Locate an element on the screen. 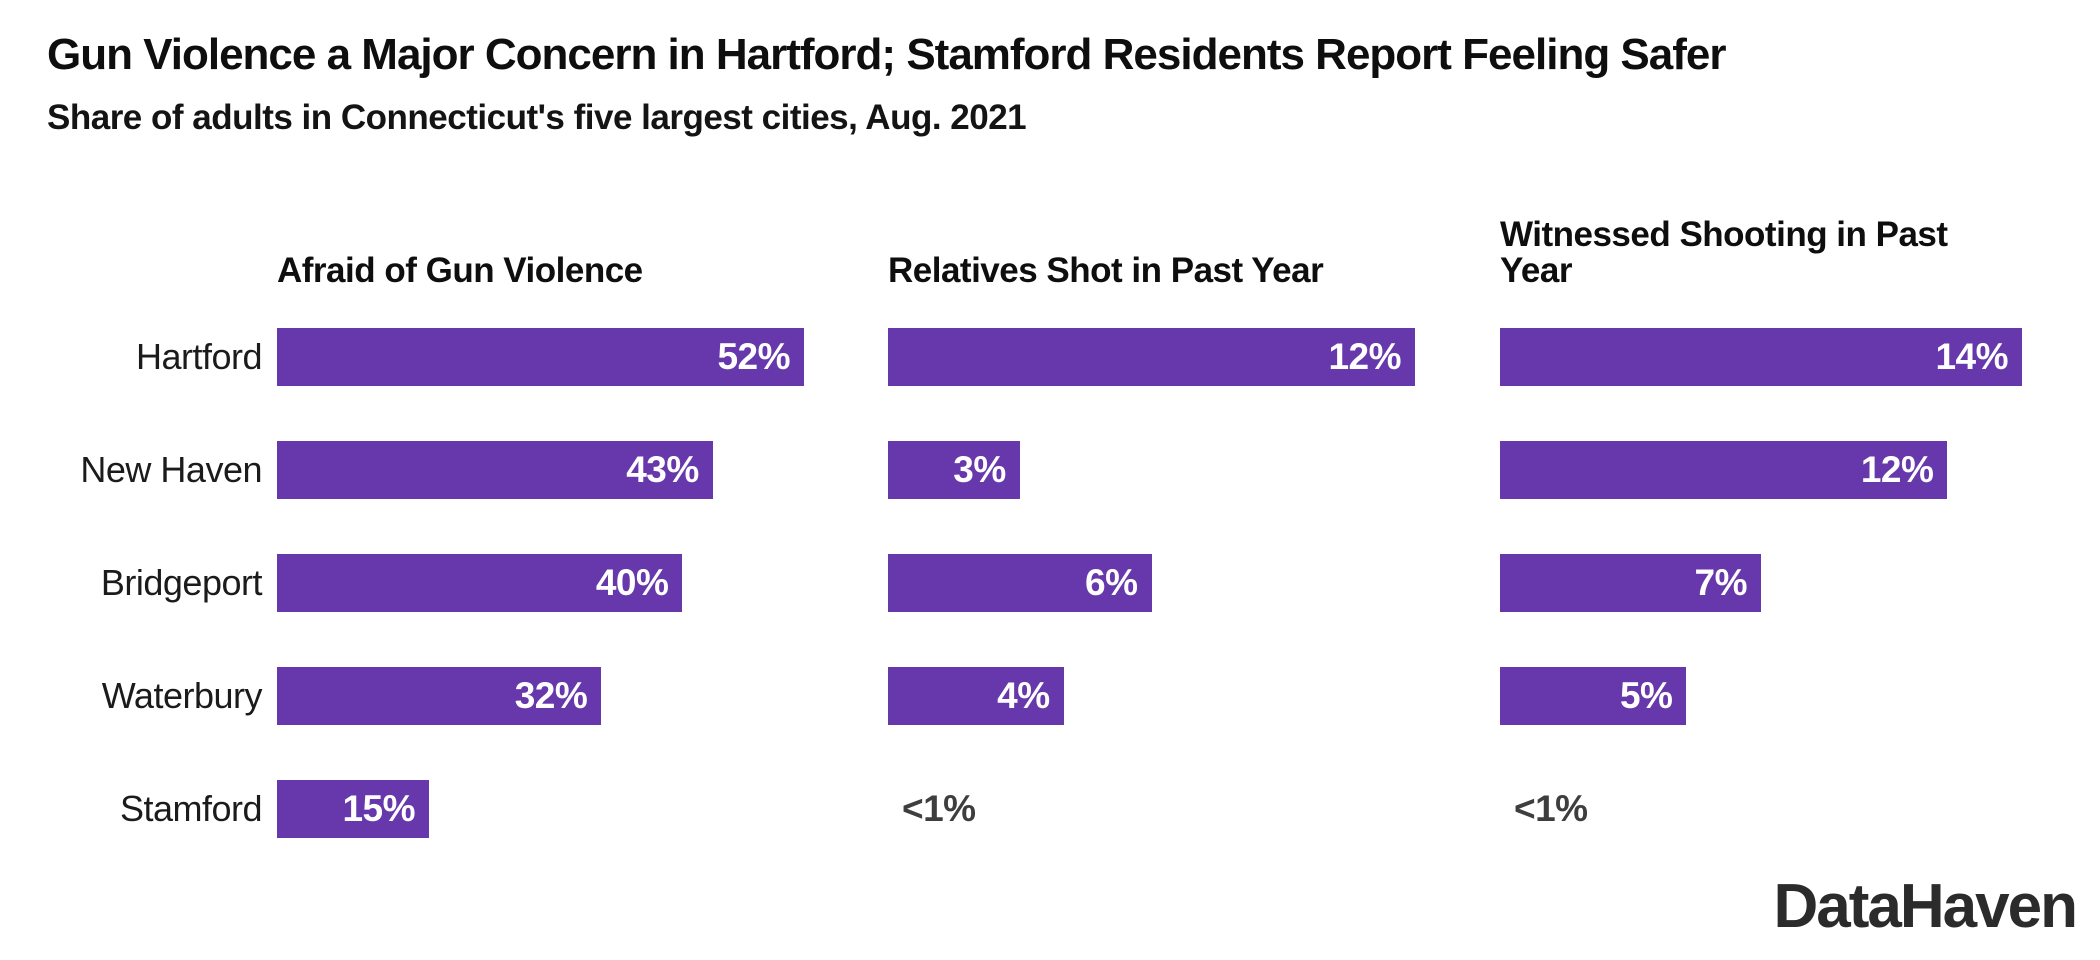 This screenshot has height=960, width=2100. bar-value-label: 43% is located at coordinates (662, 469).